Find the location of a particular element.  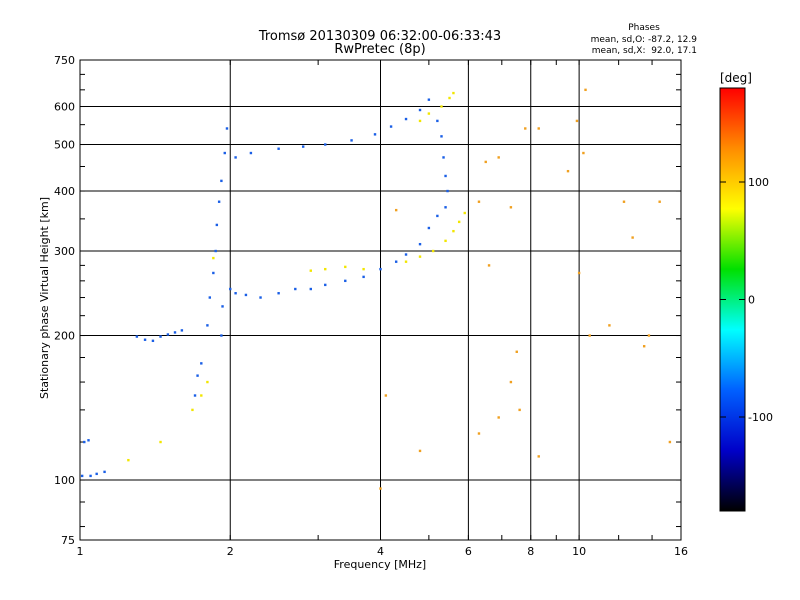

x-tick-label: 4 is located at coordinates (380, 551).